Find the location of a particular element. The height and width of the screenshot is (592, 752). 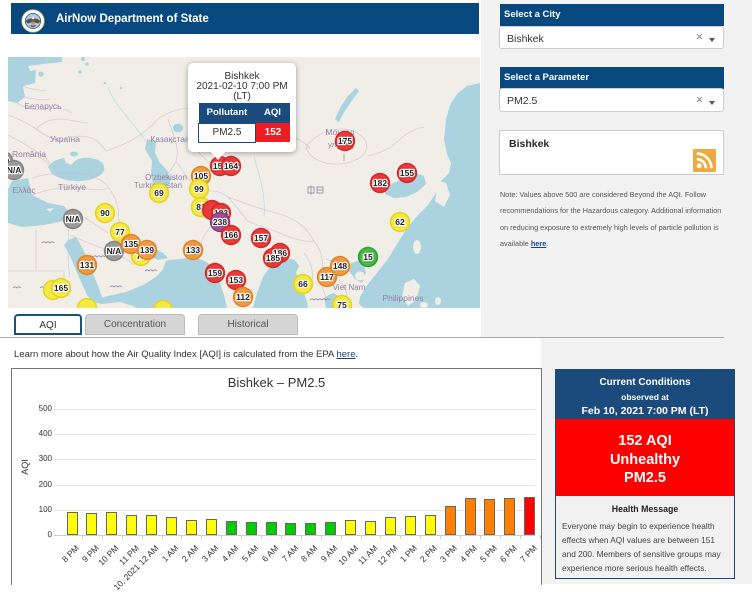

svg-text: Україна is located at coordinates (65, 139).